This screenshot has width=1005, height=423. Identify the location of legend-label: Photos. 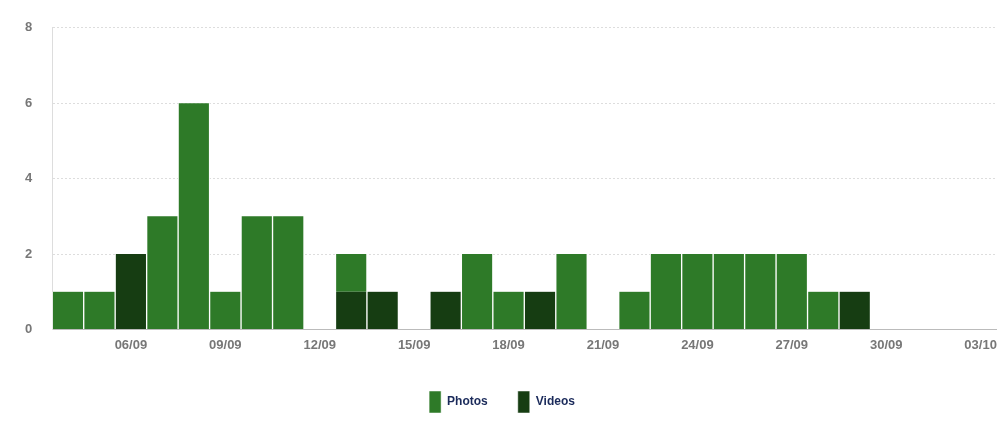
(468, 401).